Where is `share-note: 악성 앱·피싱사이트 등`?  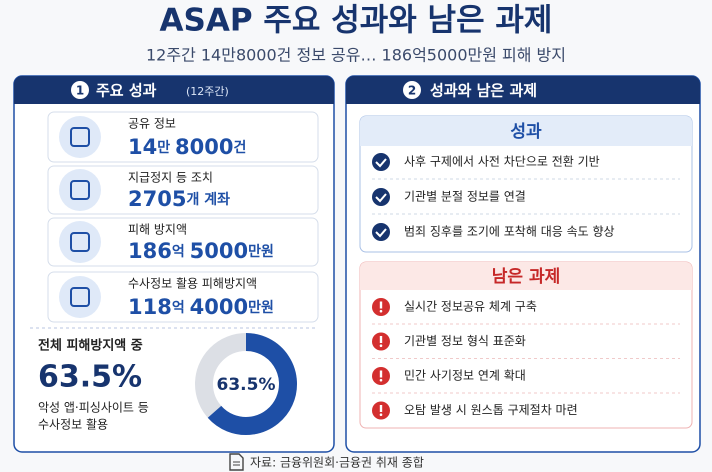 share-note: 악성 앱·피싱사이트 등 is located at coordinates (93, 408).